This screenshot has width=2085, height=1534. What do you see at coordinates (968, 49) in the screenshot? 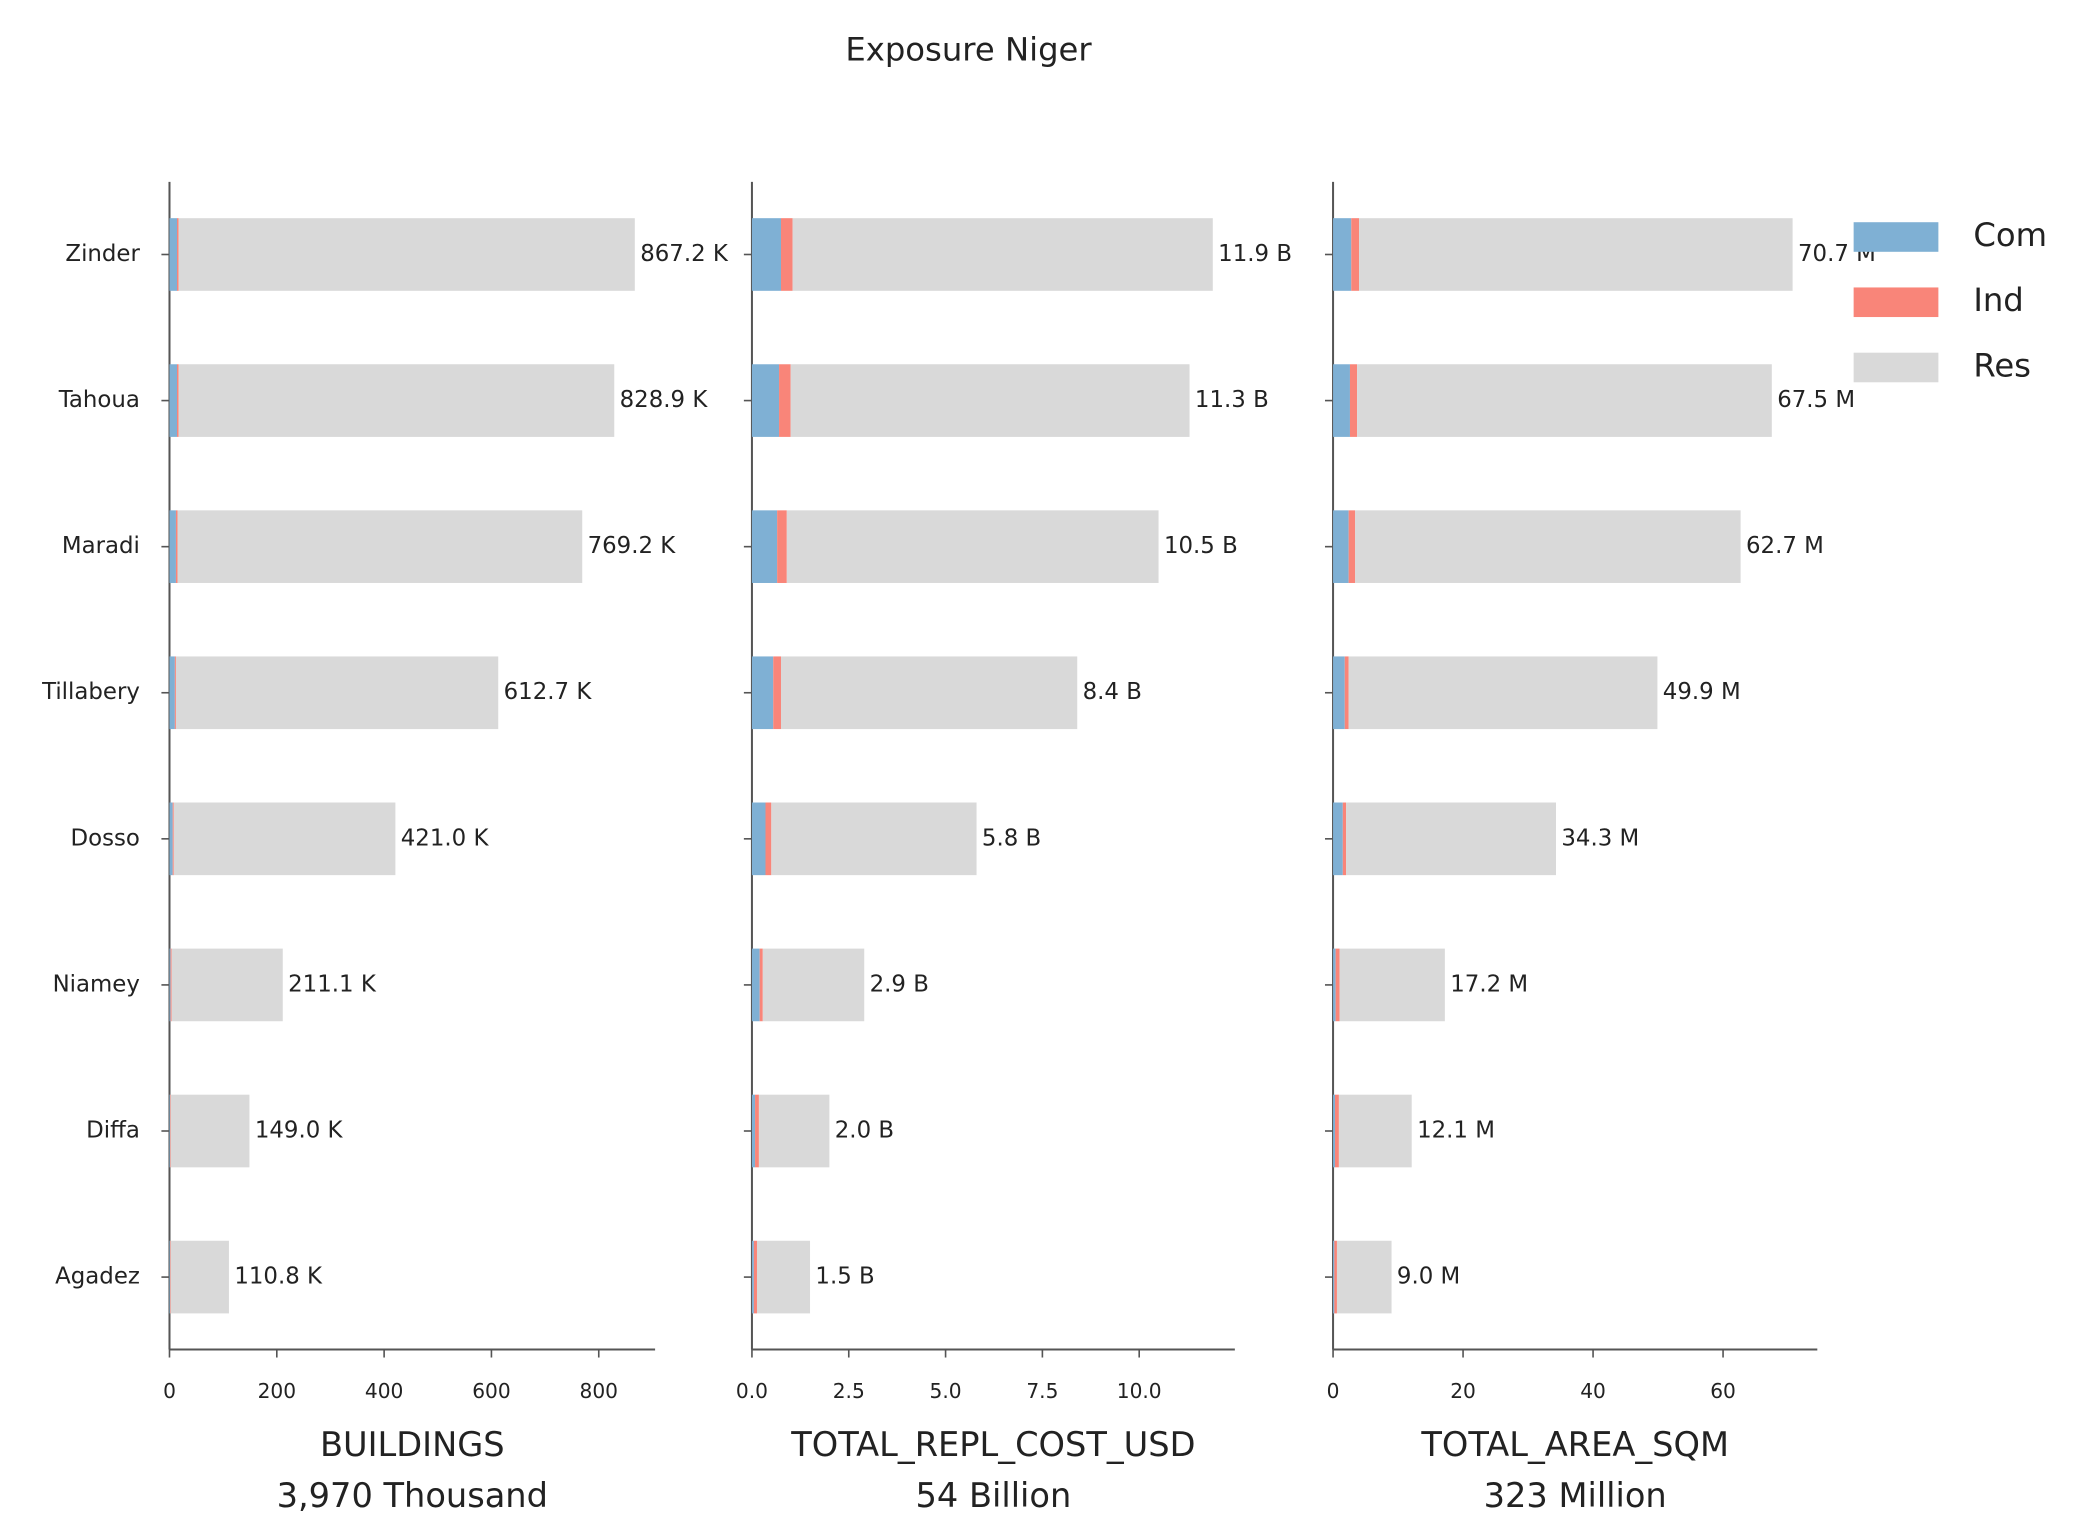
I see `chart-title: Exposure Niger` at bounding box center [968, 49].